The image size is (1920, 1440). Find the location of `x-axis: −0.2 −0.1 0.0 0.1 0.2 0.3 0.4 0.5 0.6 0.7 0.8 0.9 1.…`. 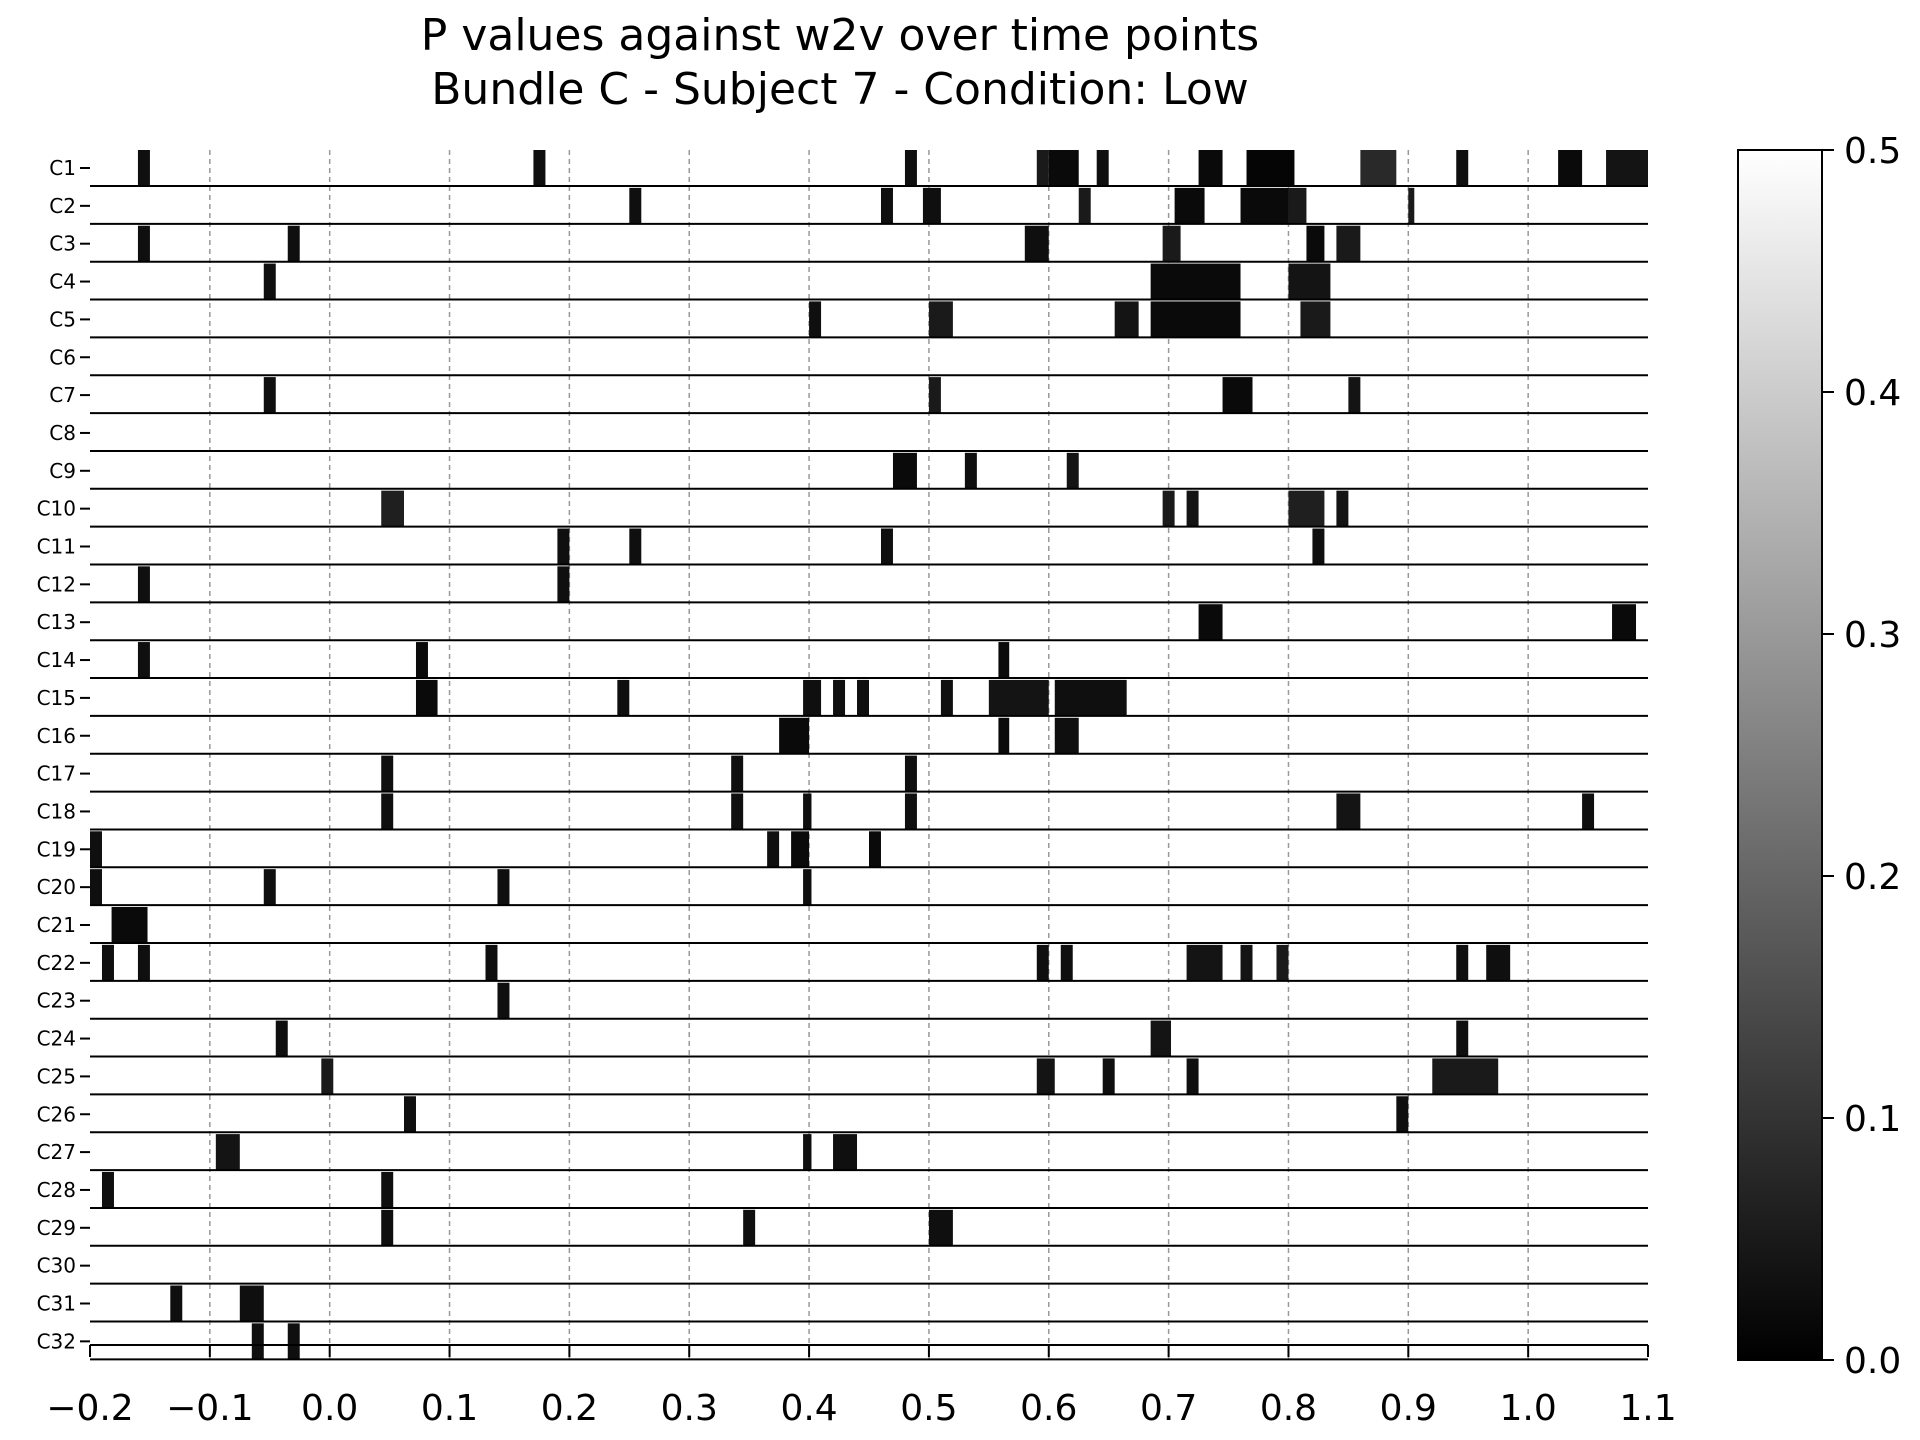

x-axis: −0.2 −0.1 0.0 0.1 0.2 0.3 0.4 0.5 0.6 0.7 0.8 0.9 1.… is located at coordinates (861, 1386).